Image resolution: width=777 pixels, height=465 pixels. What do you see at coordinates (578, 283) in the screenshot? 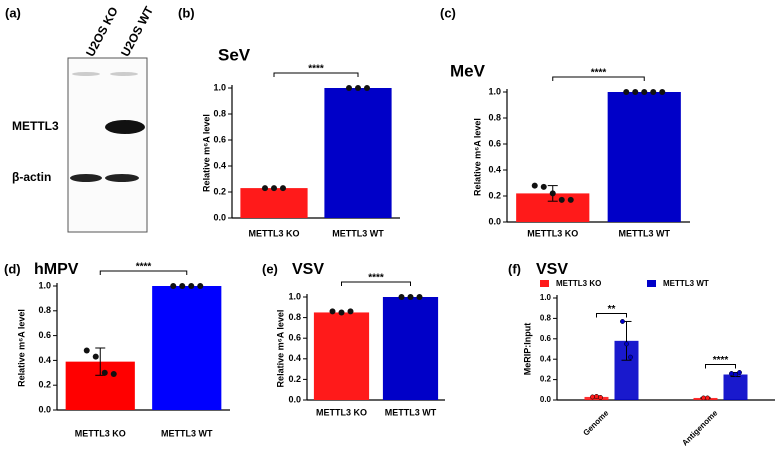
I see `legend-label: METTL3 KO` at bounding box center [578, 283].